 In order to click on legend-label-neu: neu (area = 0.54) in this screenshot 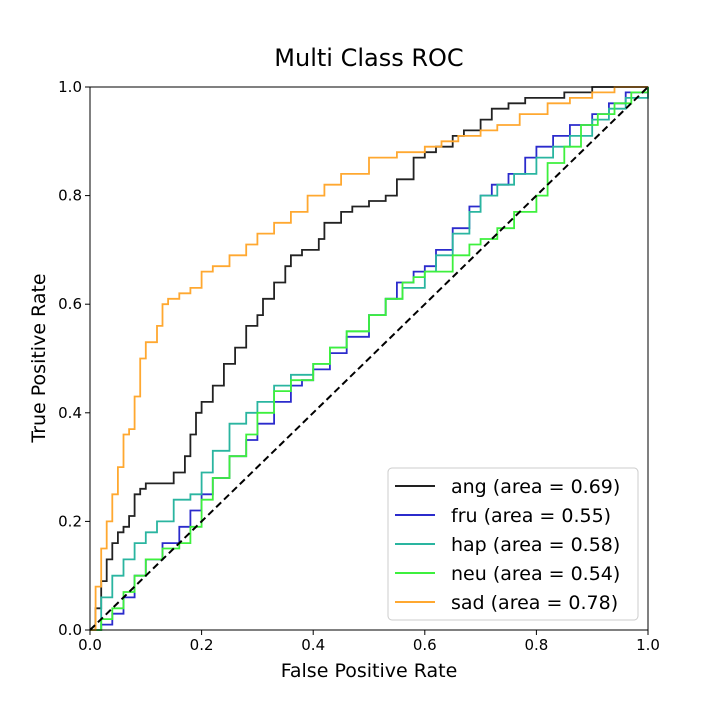, I will do `click(535, 574)`.